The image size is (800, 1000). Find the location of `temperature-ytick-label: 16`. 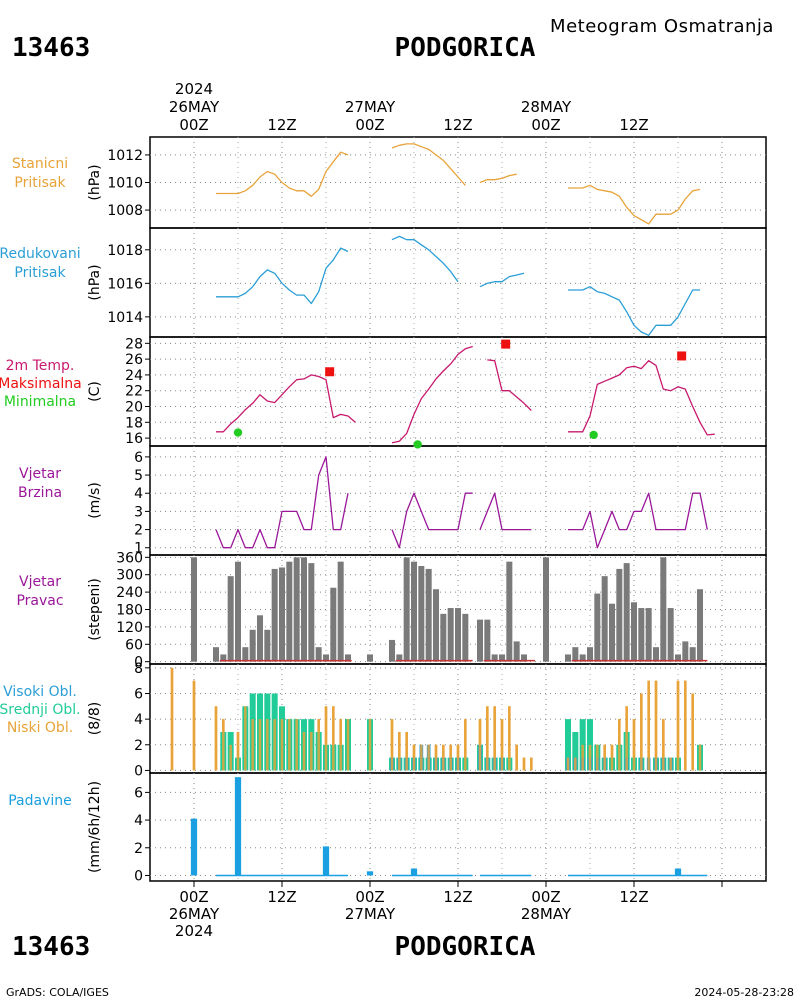

temperature-ytick-label: 16 is located at coordinates (134, 439).